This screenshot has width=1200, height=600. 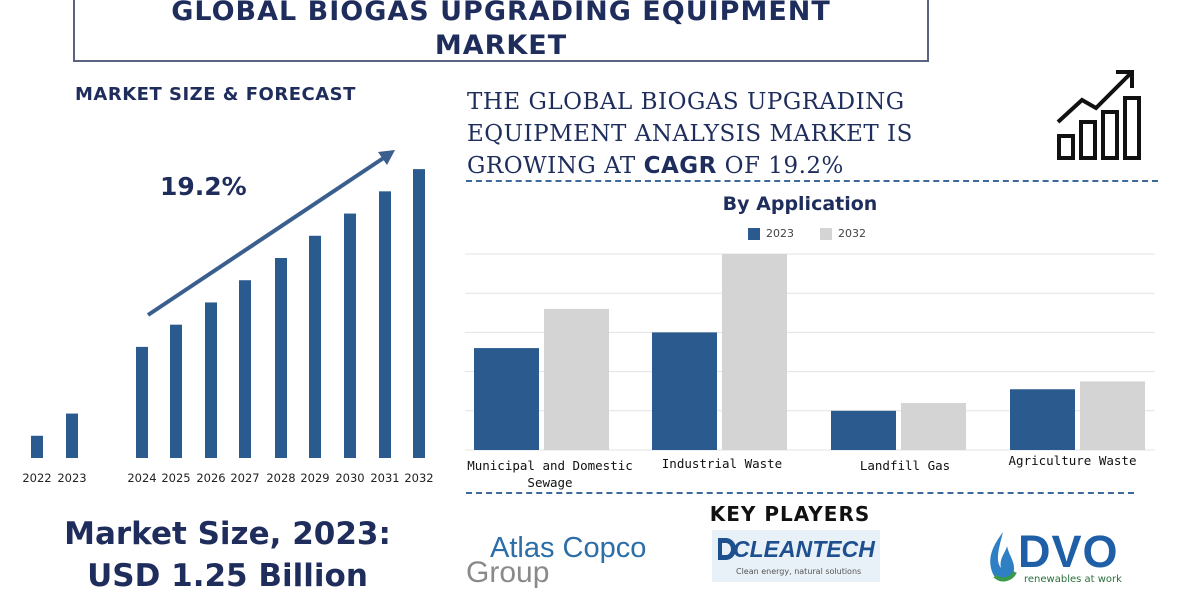 I want to click on forecast-bar-2023, so click(x=72, y=435).